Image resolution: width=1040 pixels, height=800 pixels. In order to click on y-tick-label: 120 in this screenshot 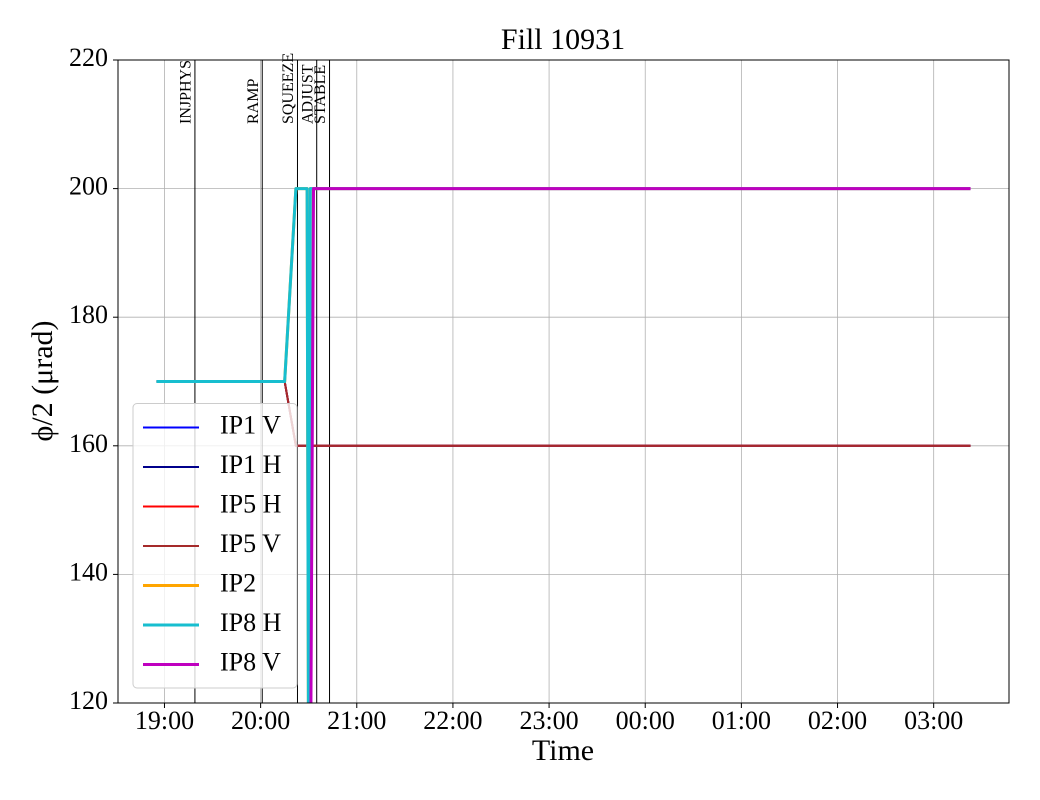, I will do `click(88, 700)`.